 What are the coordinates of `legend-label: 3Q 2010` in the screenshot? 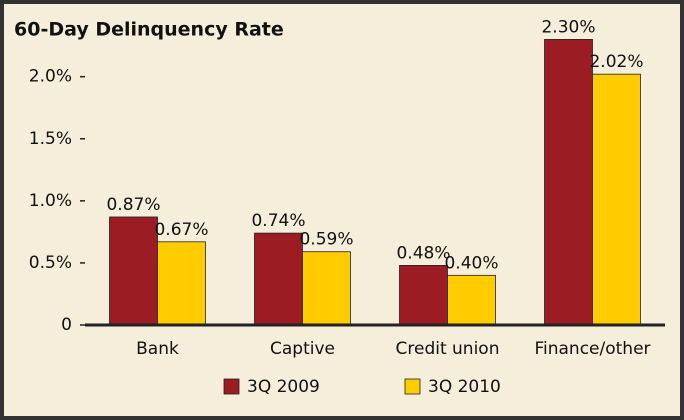 It's located at (464, 387).